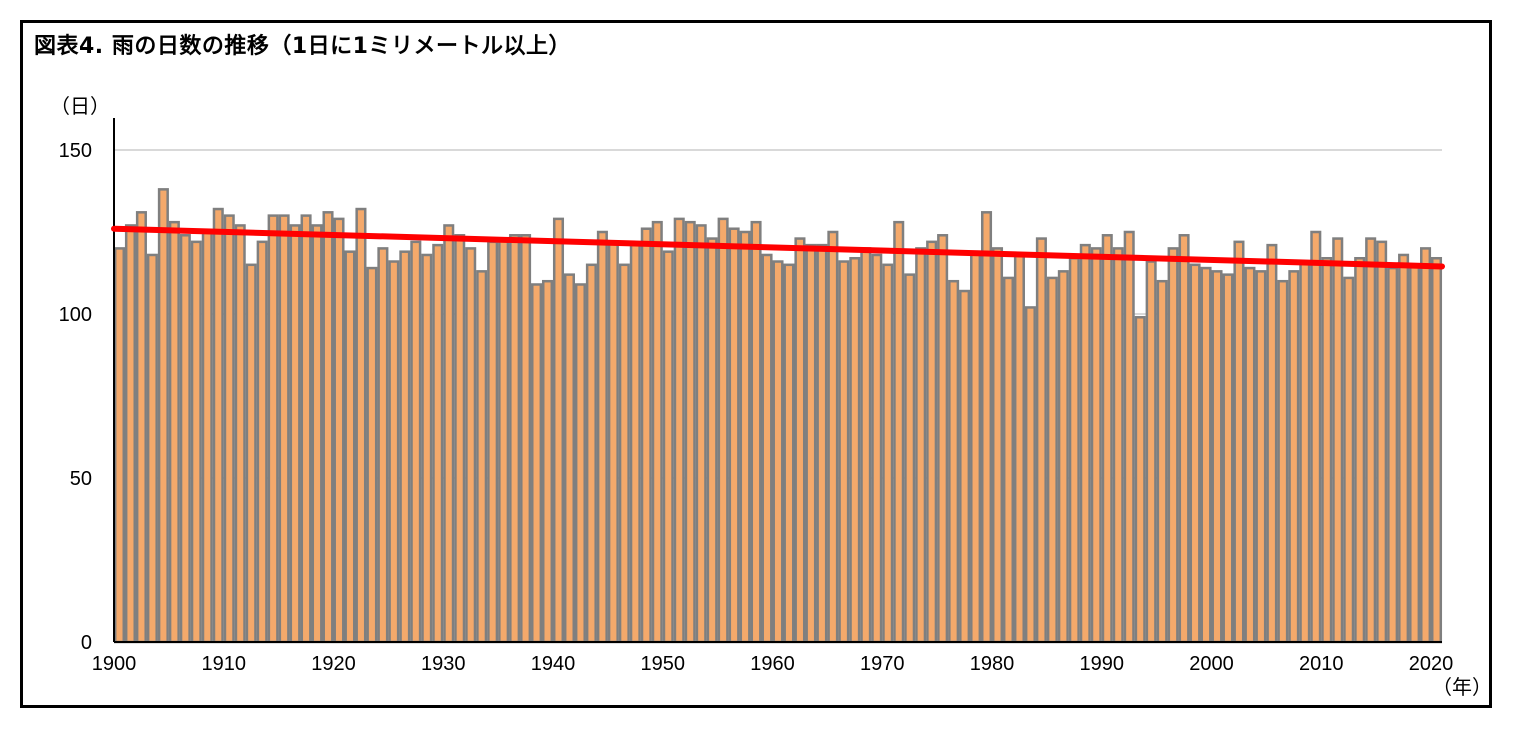 The width and height of the screenshot is (1516, 736). Describe the element at coordinates (1184, 439) in the screenshot. I see `bar-1998` at that location.